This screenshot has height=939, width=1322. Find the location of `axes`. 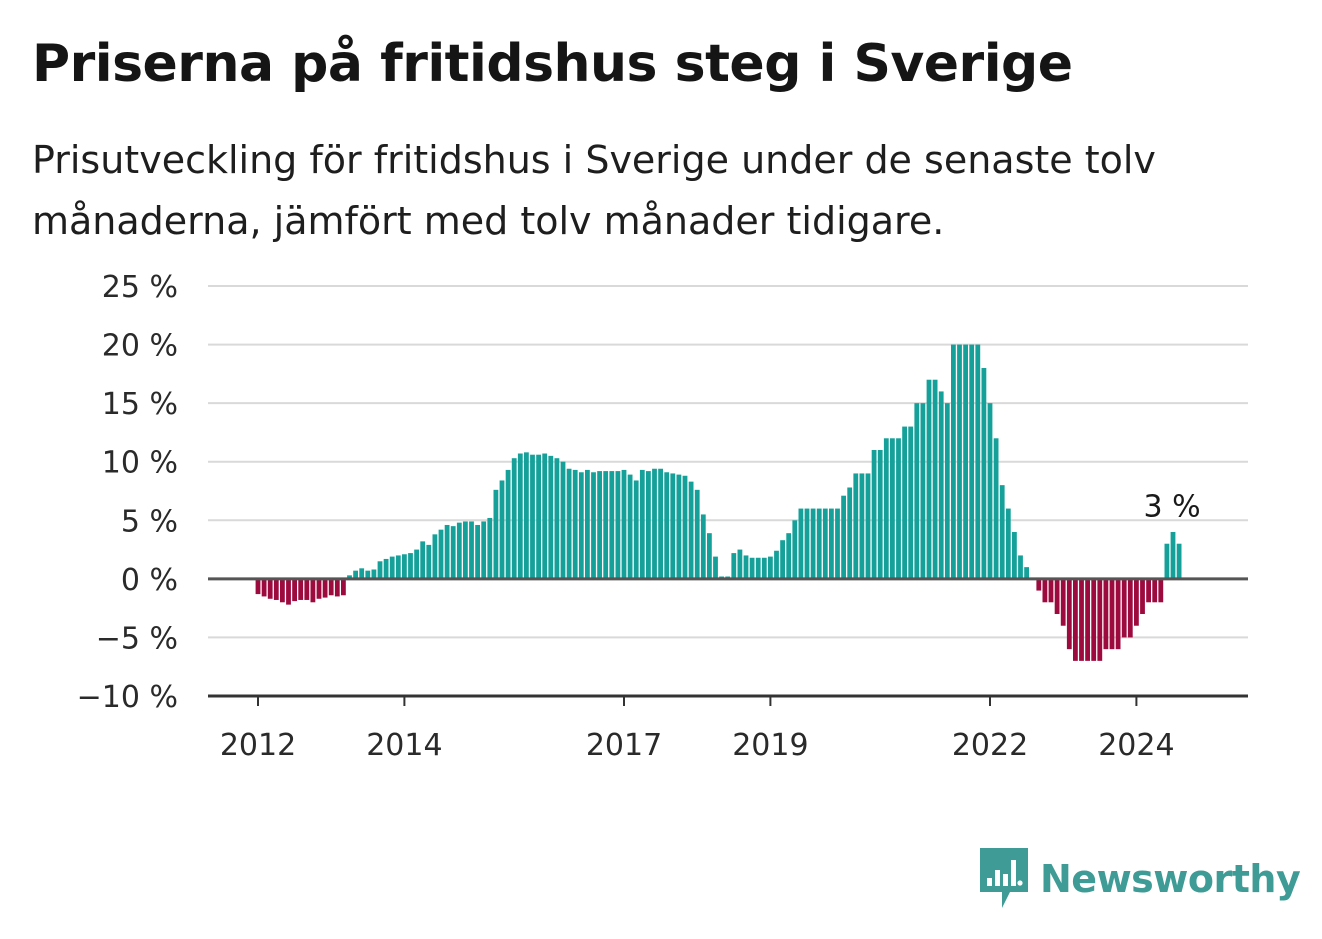

axes is located at coordinates (728, 641).